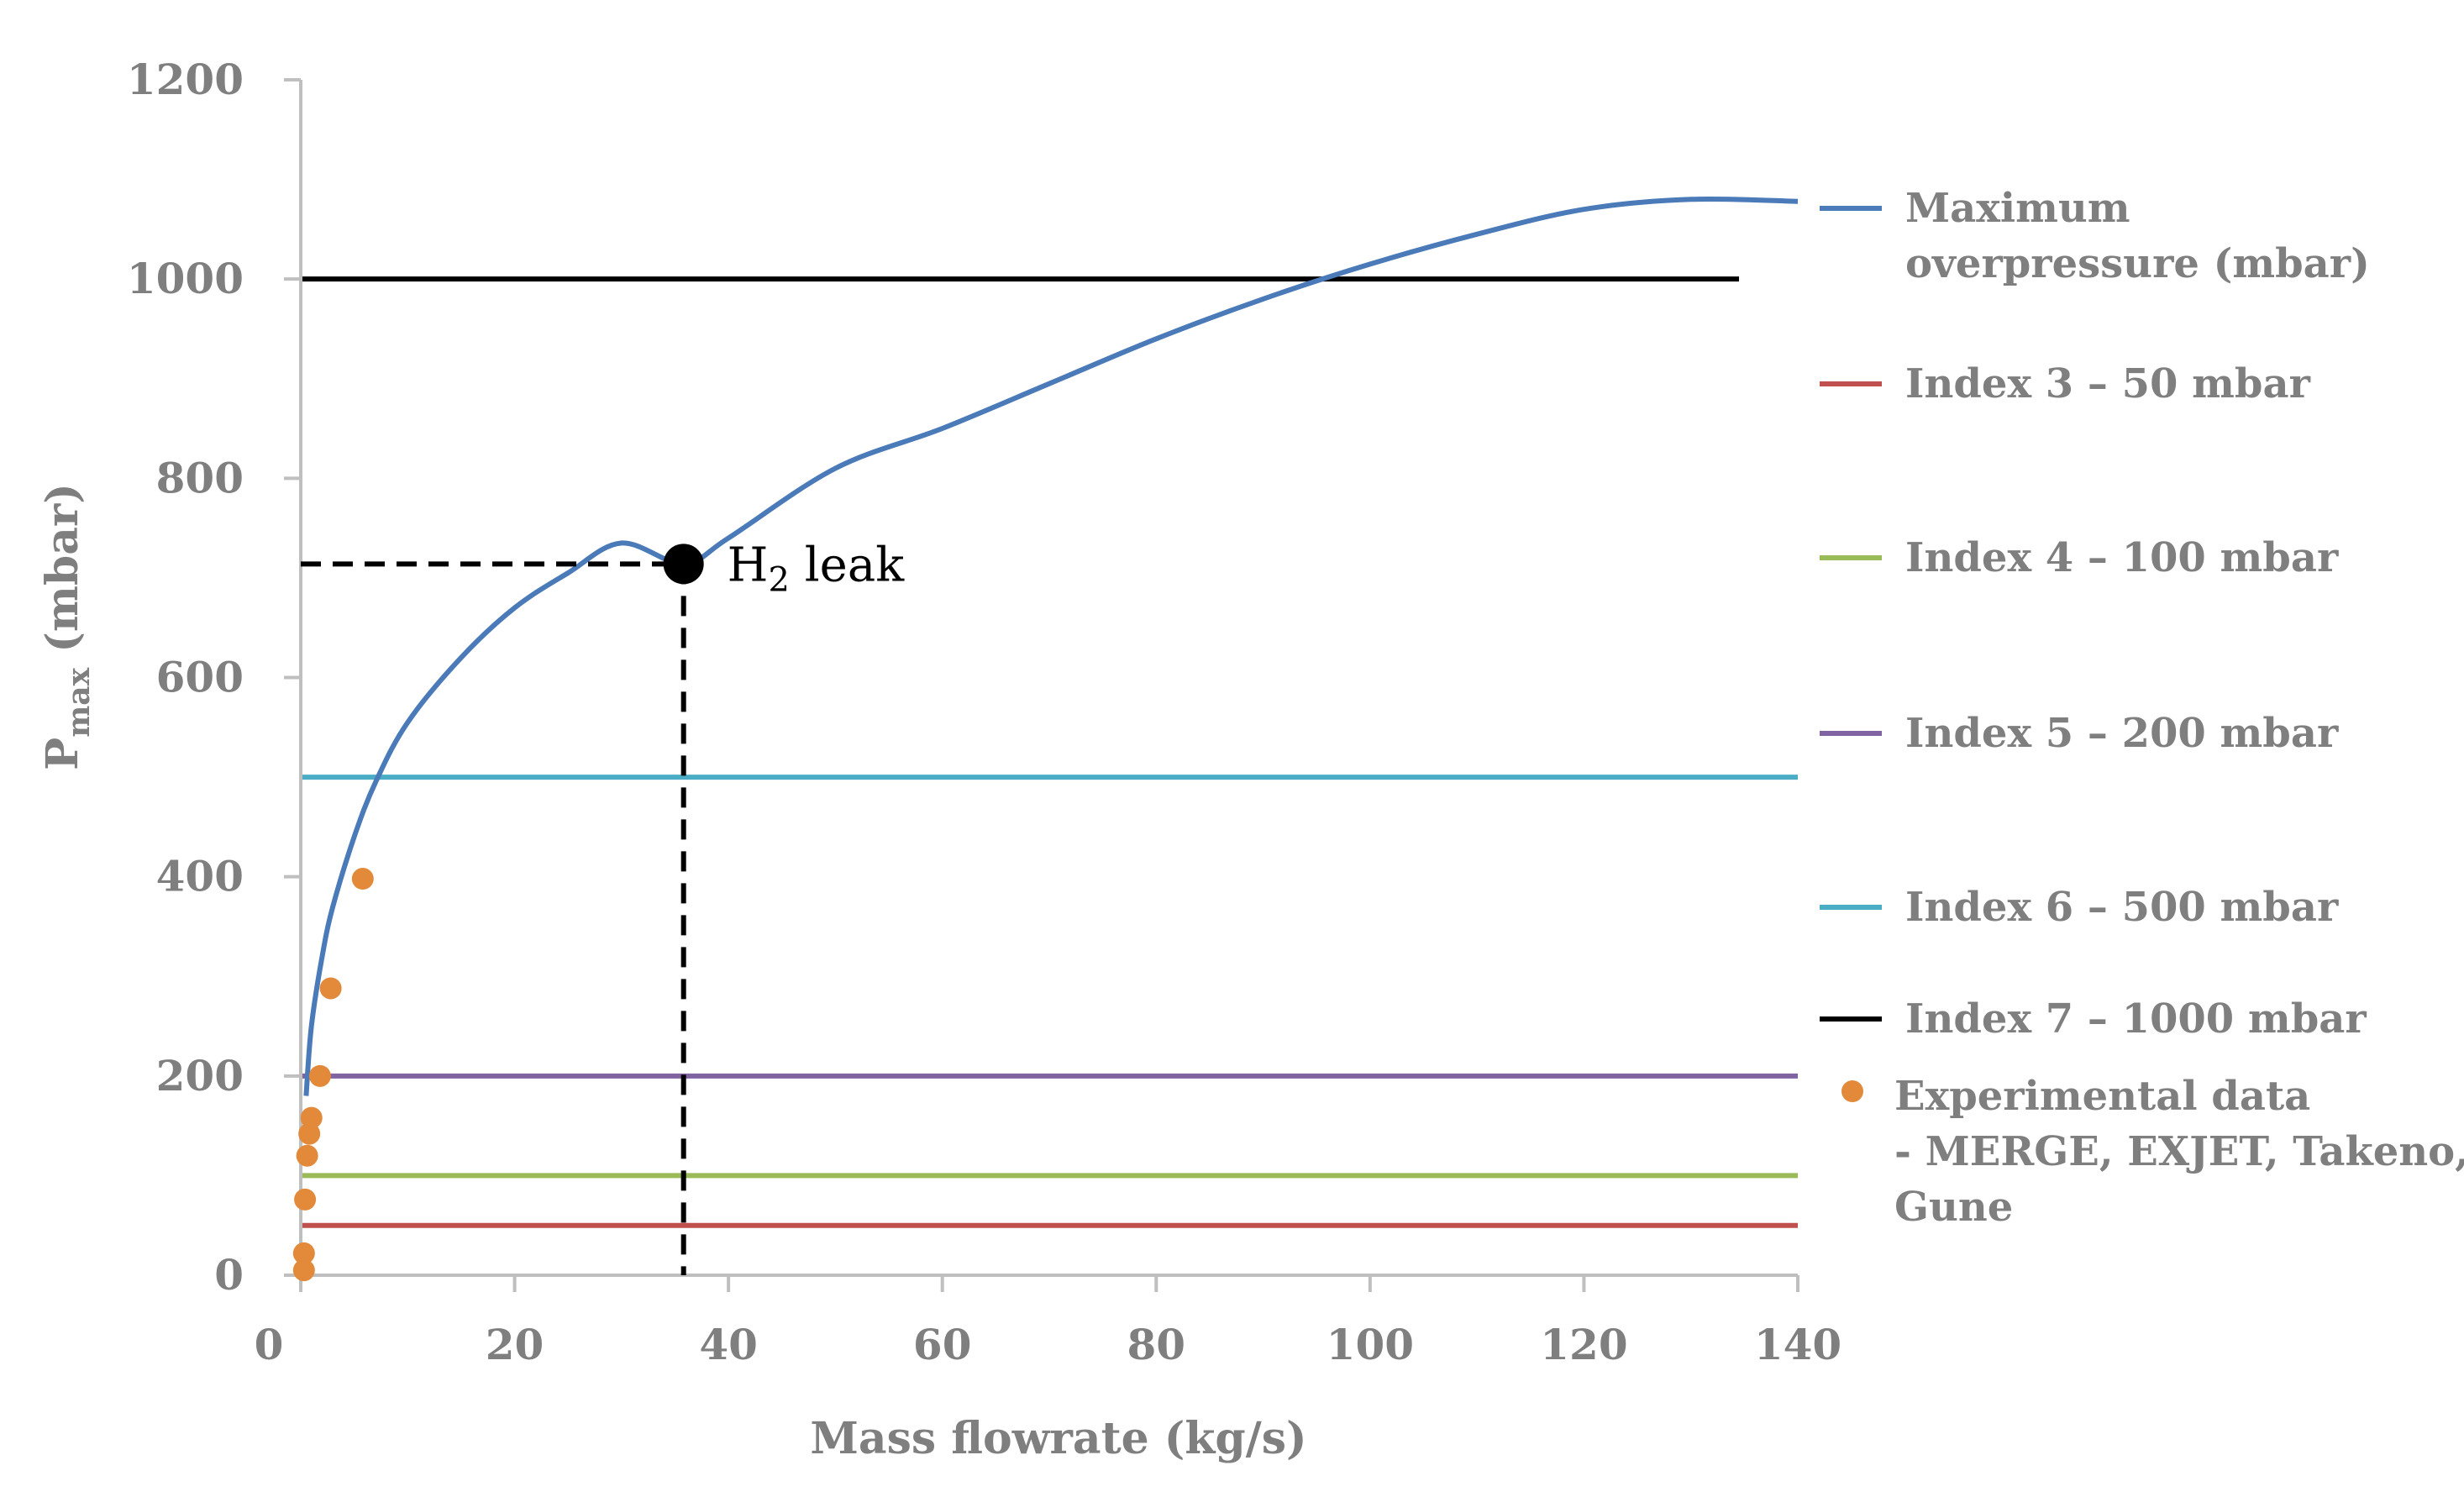 The width and height of the screenshot is (2464, 1497). Describe the element at coordinates (200, 677) in the screenshot. I see `y-tick-label: 600` at that location.